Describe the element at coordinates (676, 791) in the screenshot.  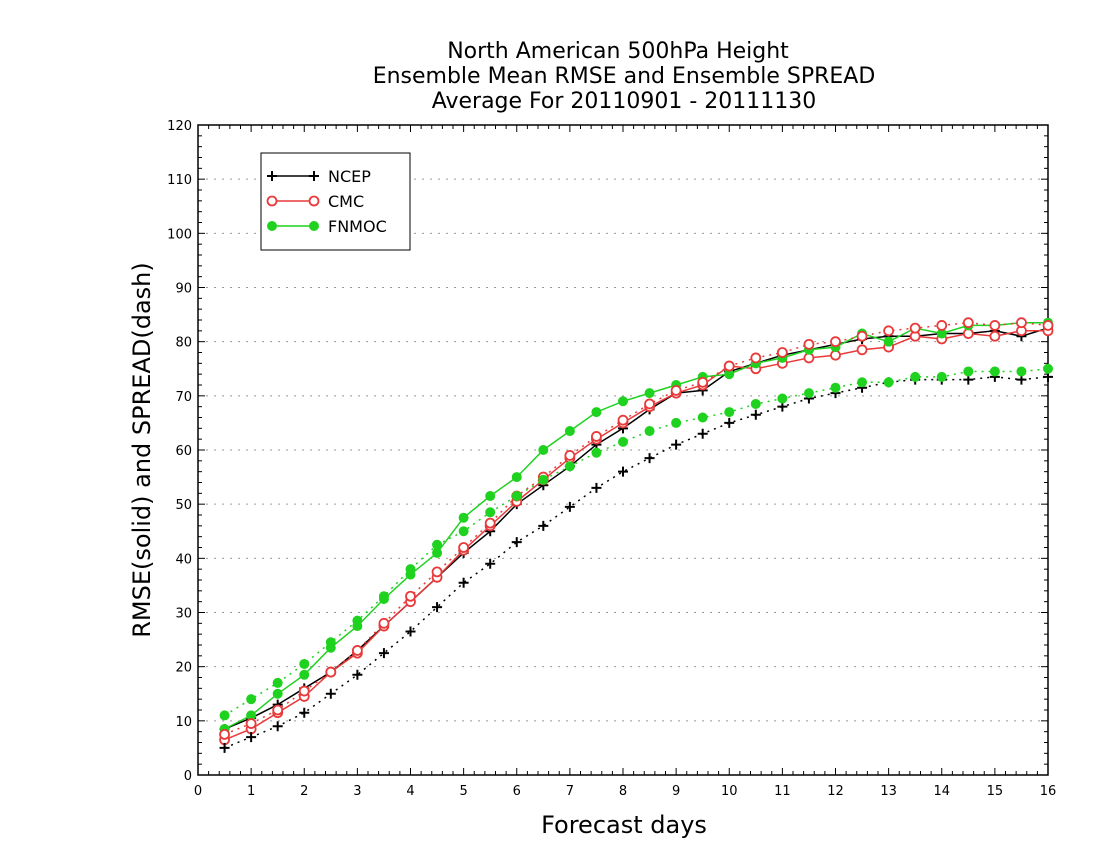
I see `x-tick-label: 9` at that location.